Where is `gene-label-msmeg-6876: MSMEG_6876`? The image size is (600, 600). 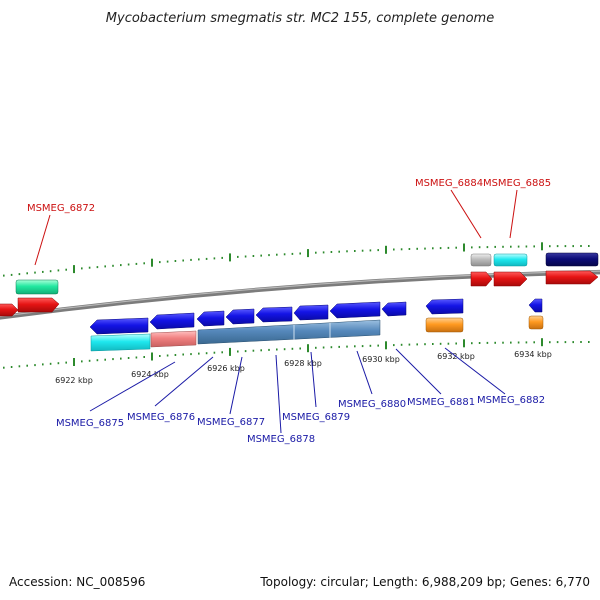 gene-label-msmeg-6876: MSMEG_6876 is located at coordinates (161, 417).